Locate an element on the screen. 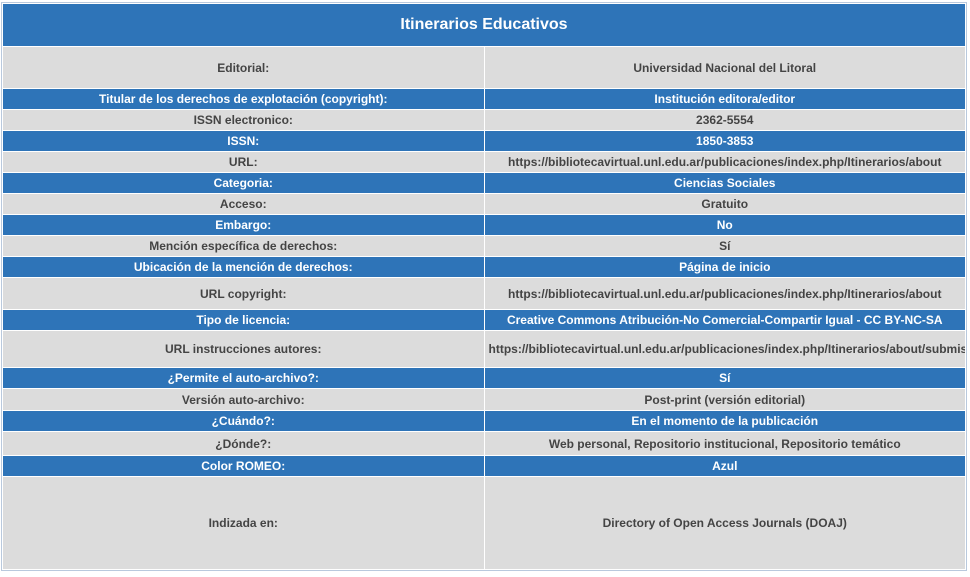 This screenshot has height=577, width=970. row-category: Categoria: Ciencias Sociales is located at coordinates (484, 183).